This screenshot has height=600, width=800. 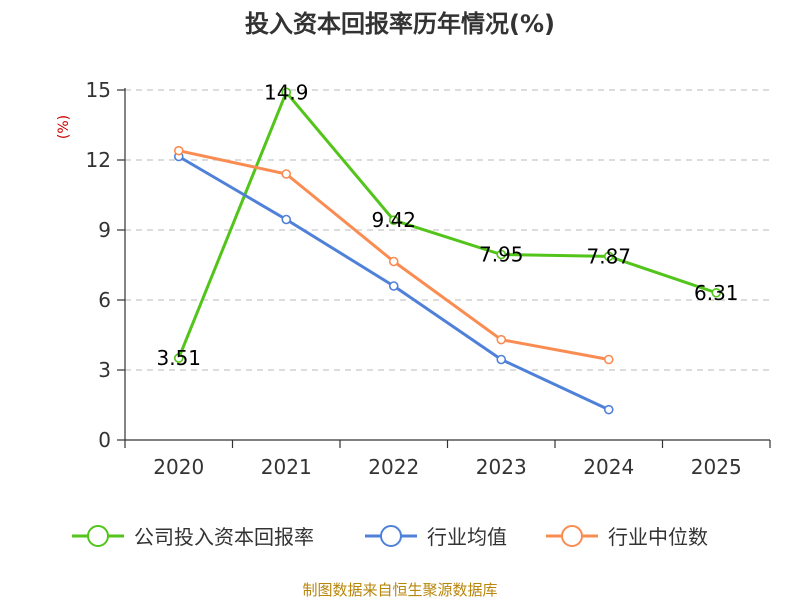 What do you see at coordinates (104, 370) in the screenshot?
I see `y-tick-label: 3` at bounding box center [104, 370].